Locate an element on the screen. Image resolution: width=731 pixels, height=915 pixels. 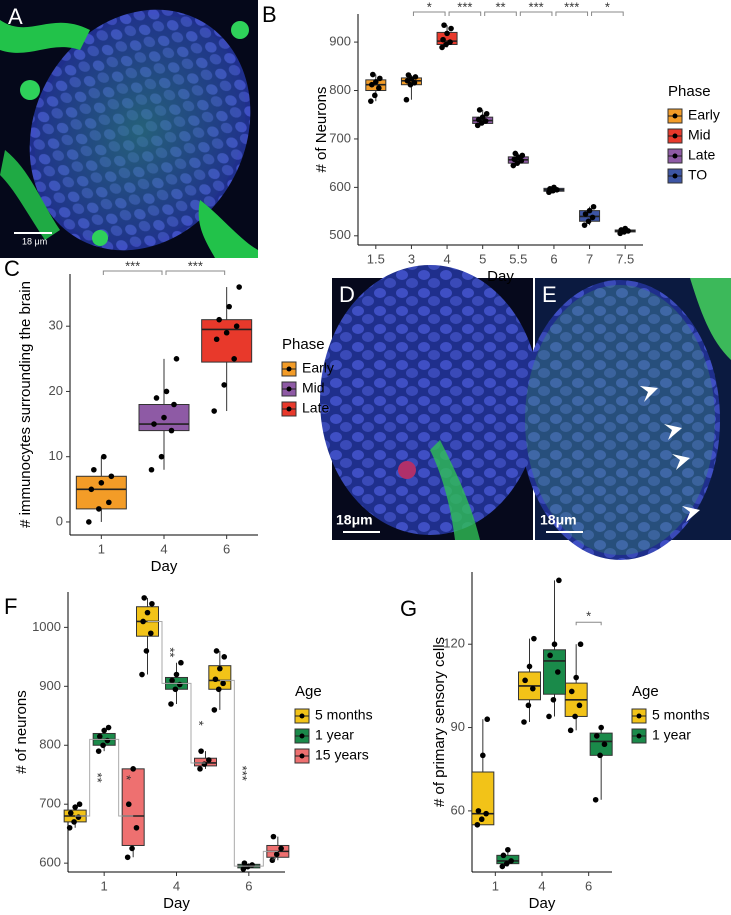
legend-label: 5 months is located at coordinates (344, 715).